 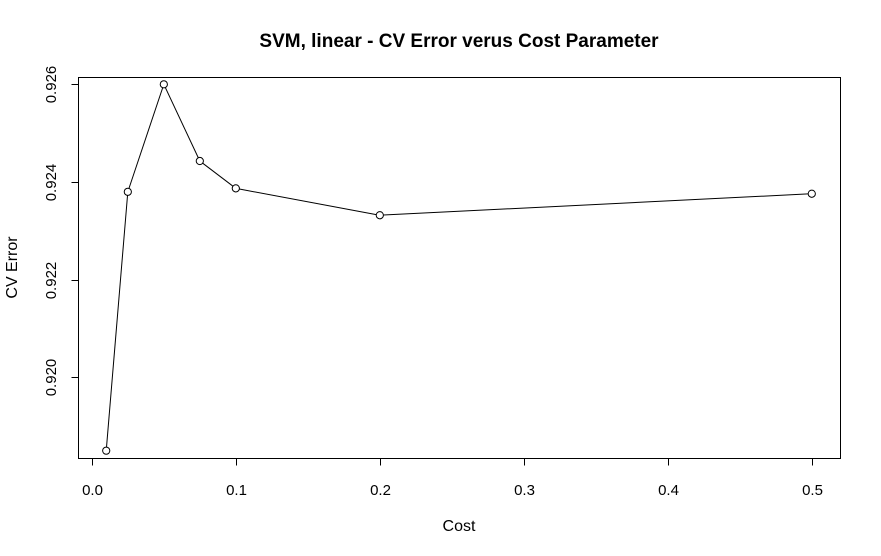 I want to click on x-tick-label: 0.5, so click(x=812, y=490).